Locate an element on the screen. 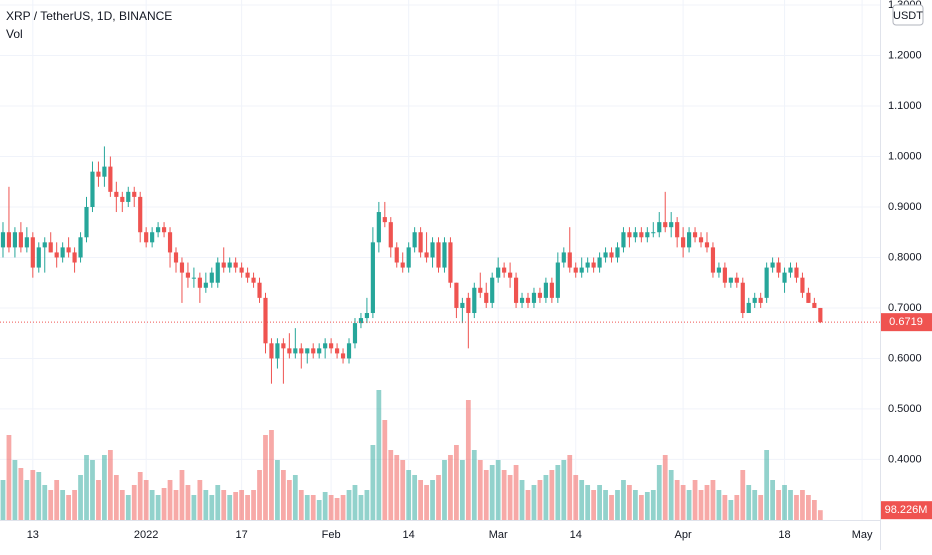 The width and height of the screenshot is (932, 555). y-tick-label: 0.4000 is located at coordinates (905, 459).